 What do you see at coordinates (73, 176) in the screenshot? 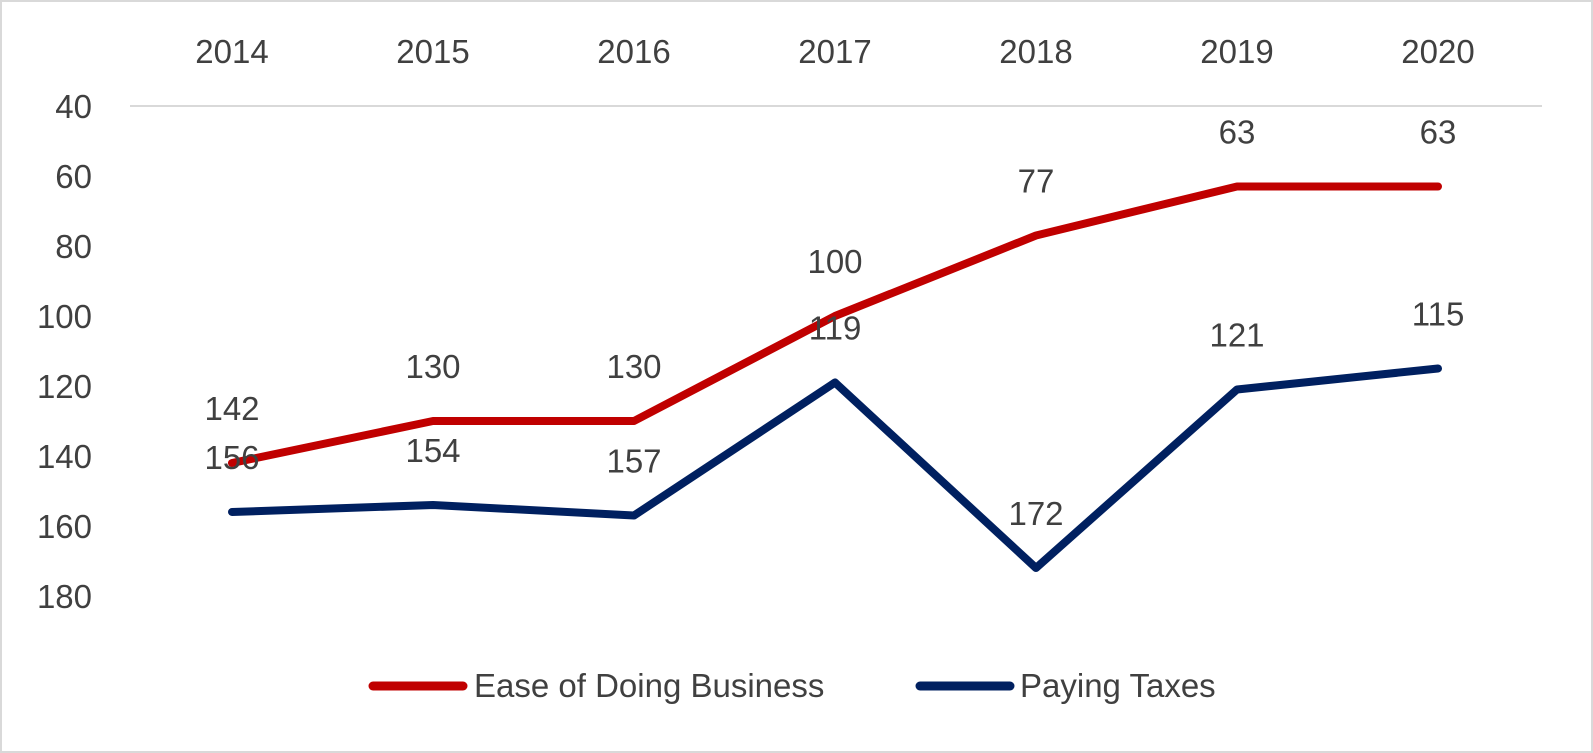
I see `y-tick-label: 60` at bounding box center [73, 176].